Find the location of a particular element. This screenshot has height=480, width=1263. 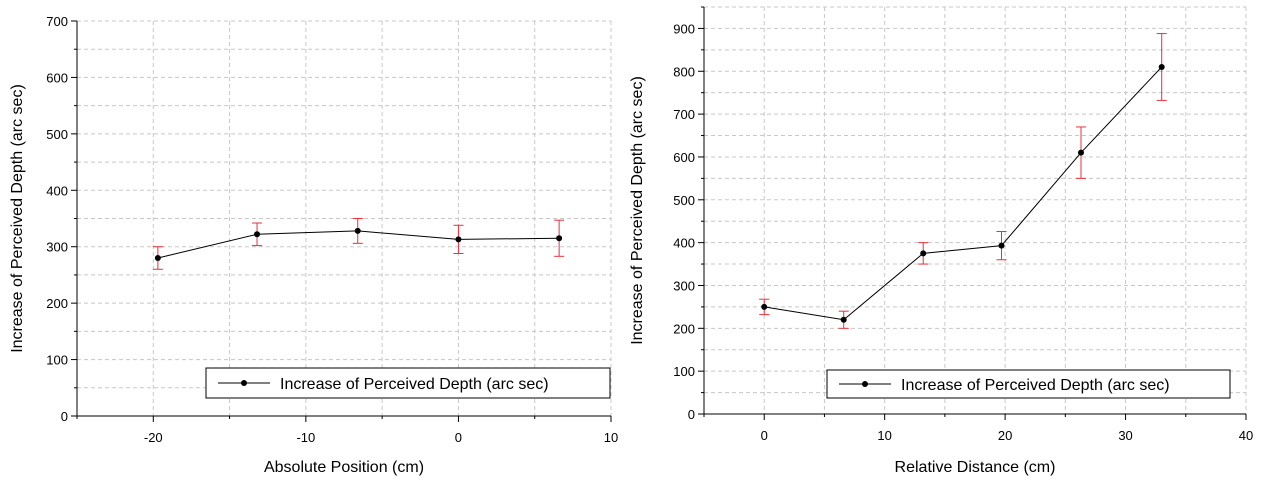

y-tick-label: 800 is located at coordinates (684, 71).